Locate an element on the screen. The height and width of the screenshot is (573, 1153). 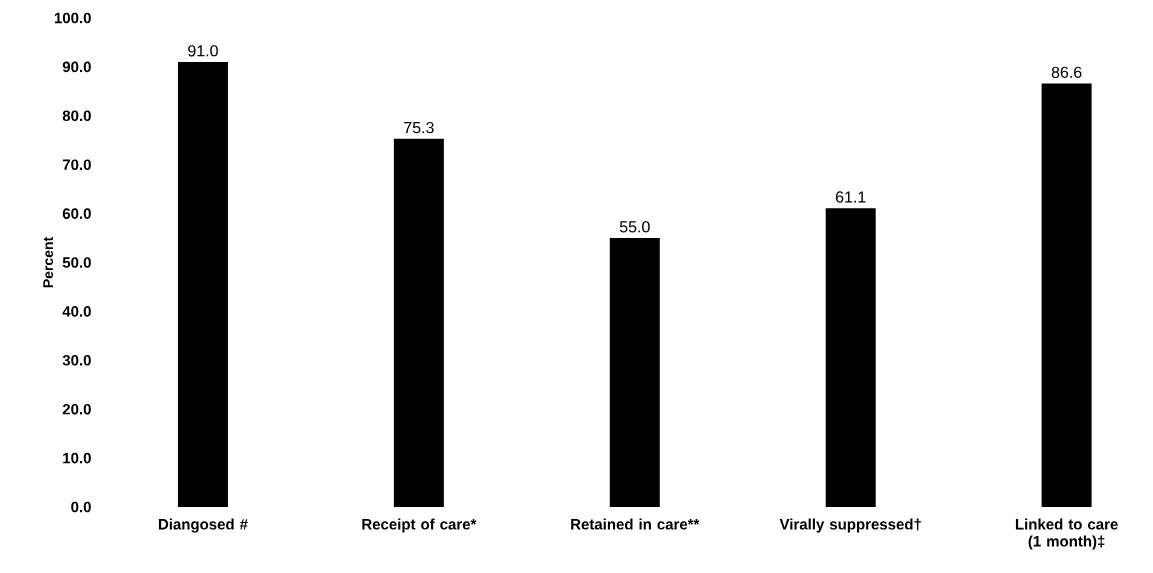
y-tick-label: 50.0 is located at coordinates (76, 262).